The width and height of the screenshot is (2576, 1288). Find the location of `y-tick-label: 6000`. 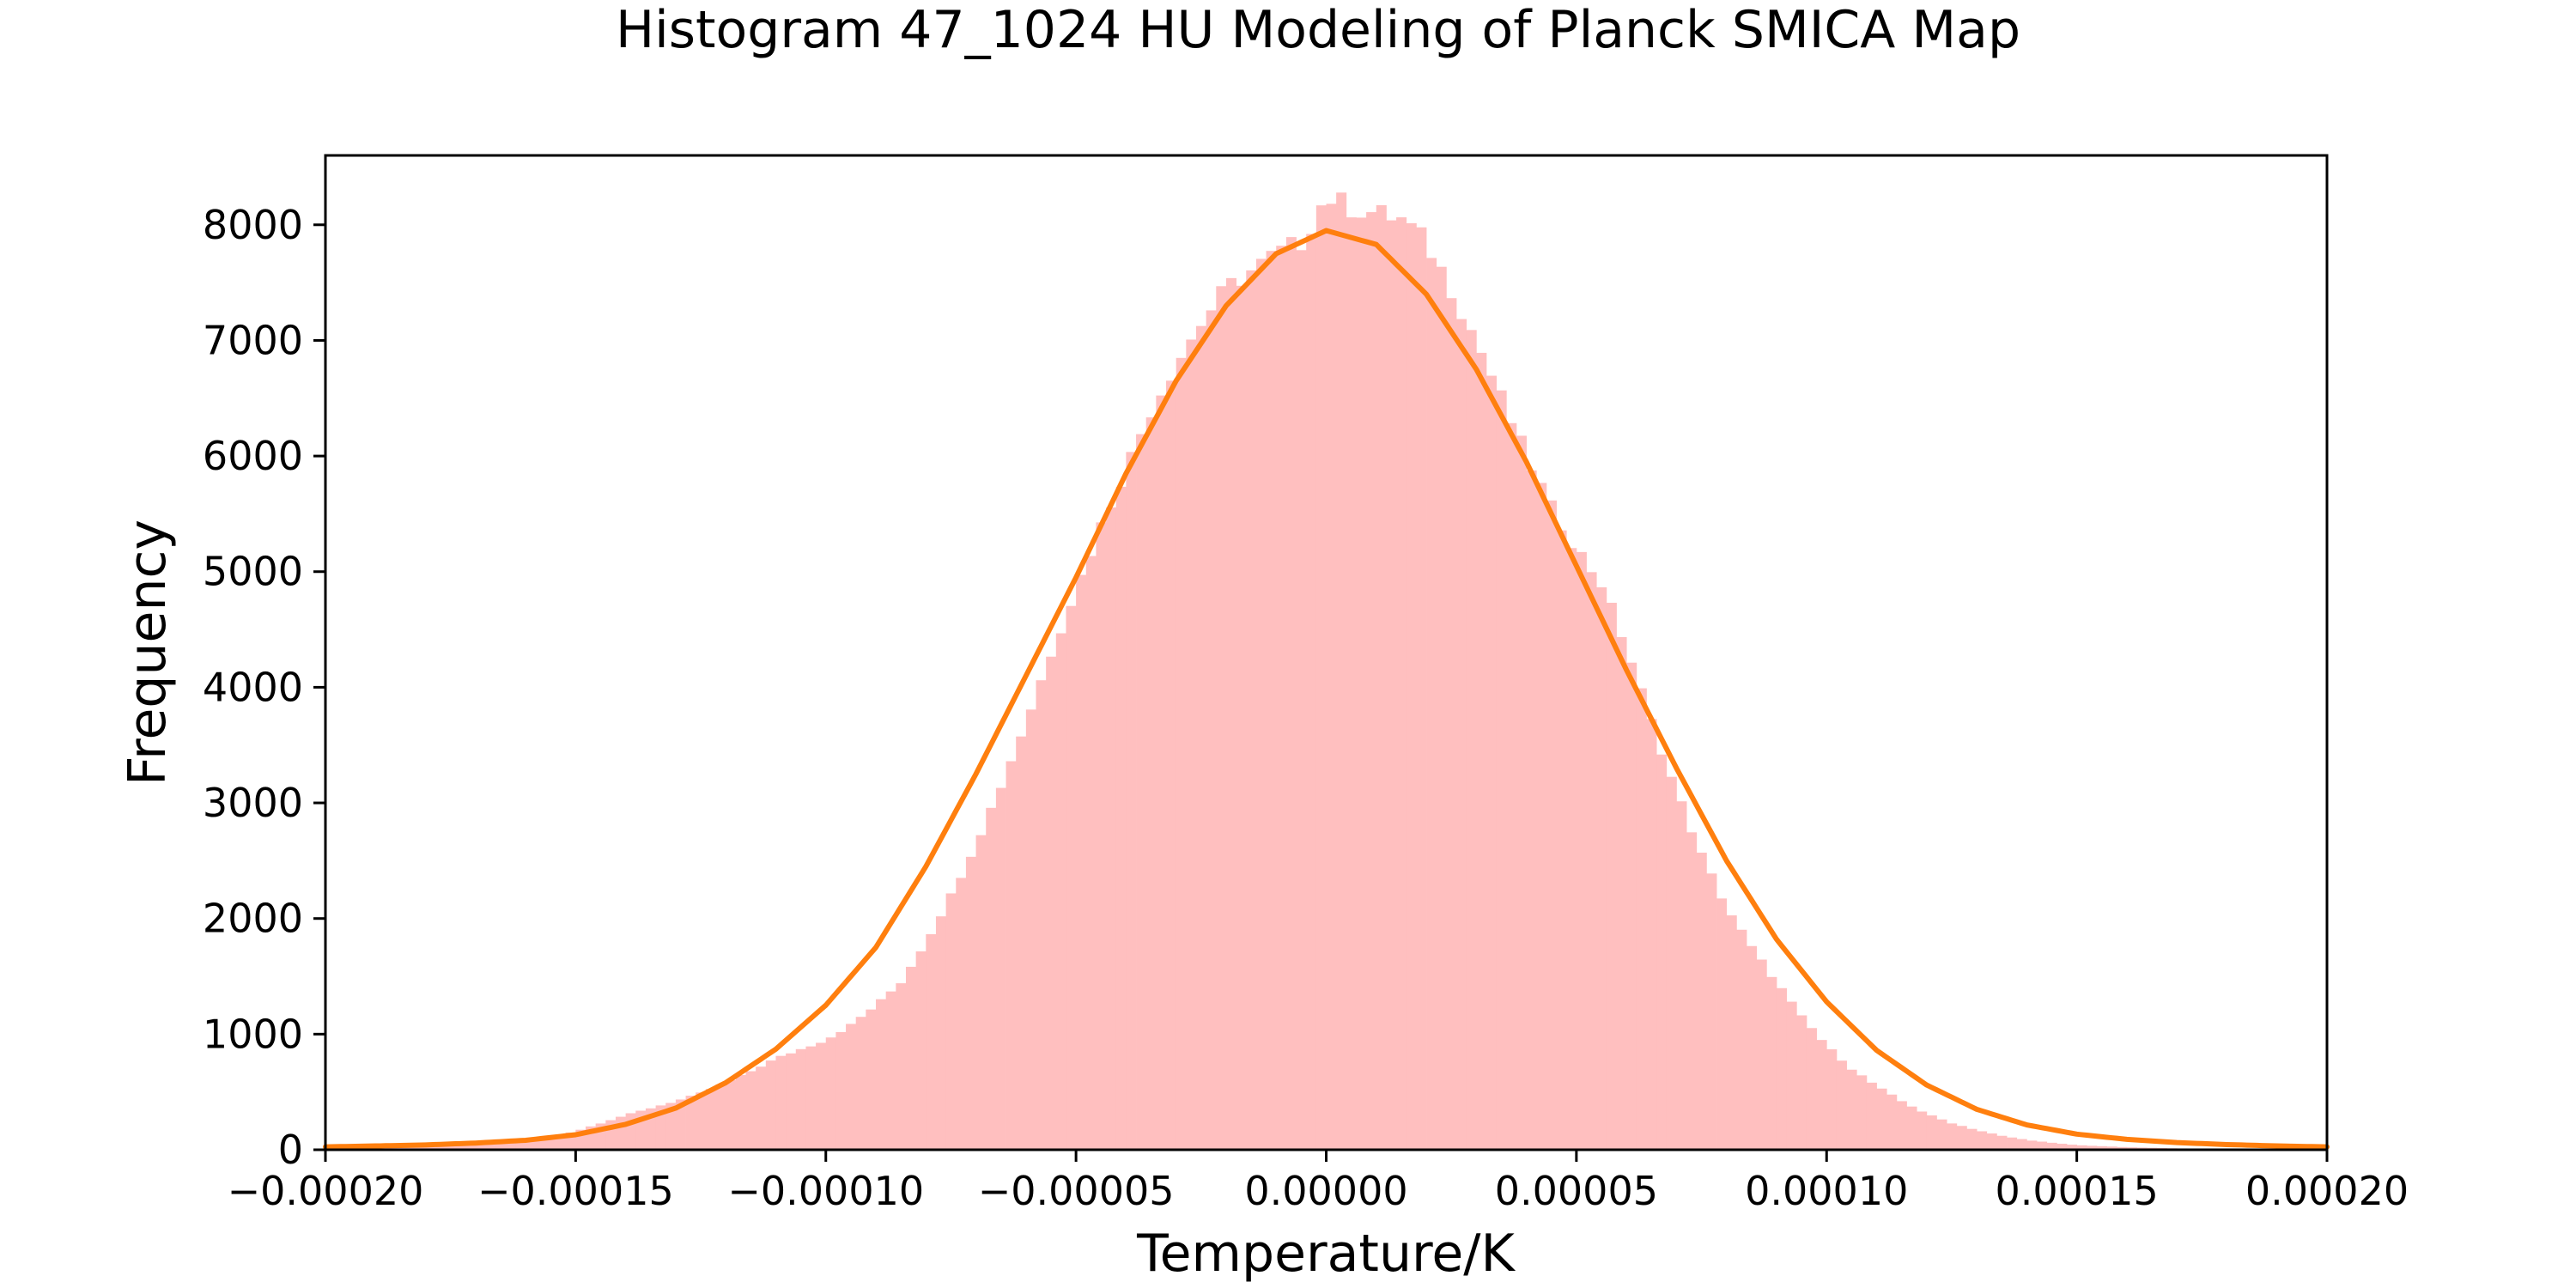

y-tick-label: 6000 is located at coordinates (253, 456).